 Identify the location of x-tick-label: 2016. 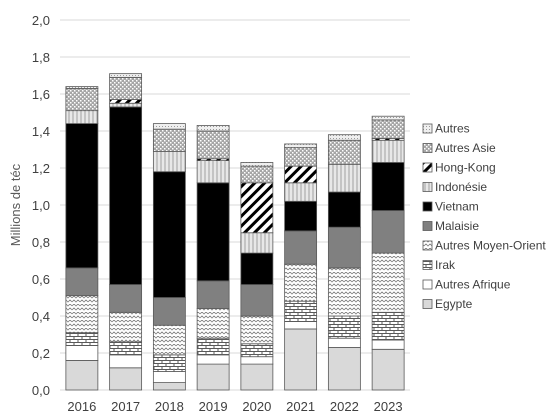
(81, 406).